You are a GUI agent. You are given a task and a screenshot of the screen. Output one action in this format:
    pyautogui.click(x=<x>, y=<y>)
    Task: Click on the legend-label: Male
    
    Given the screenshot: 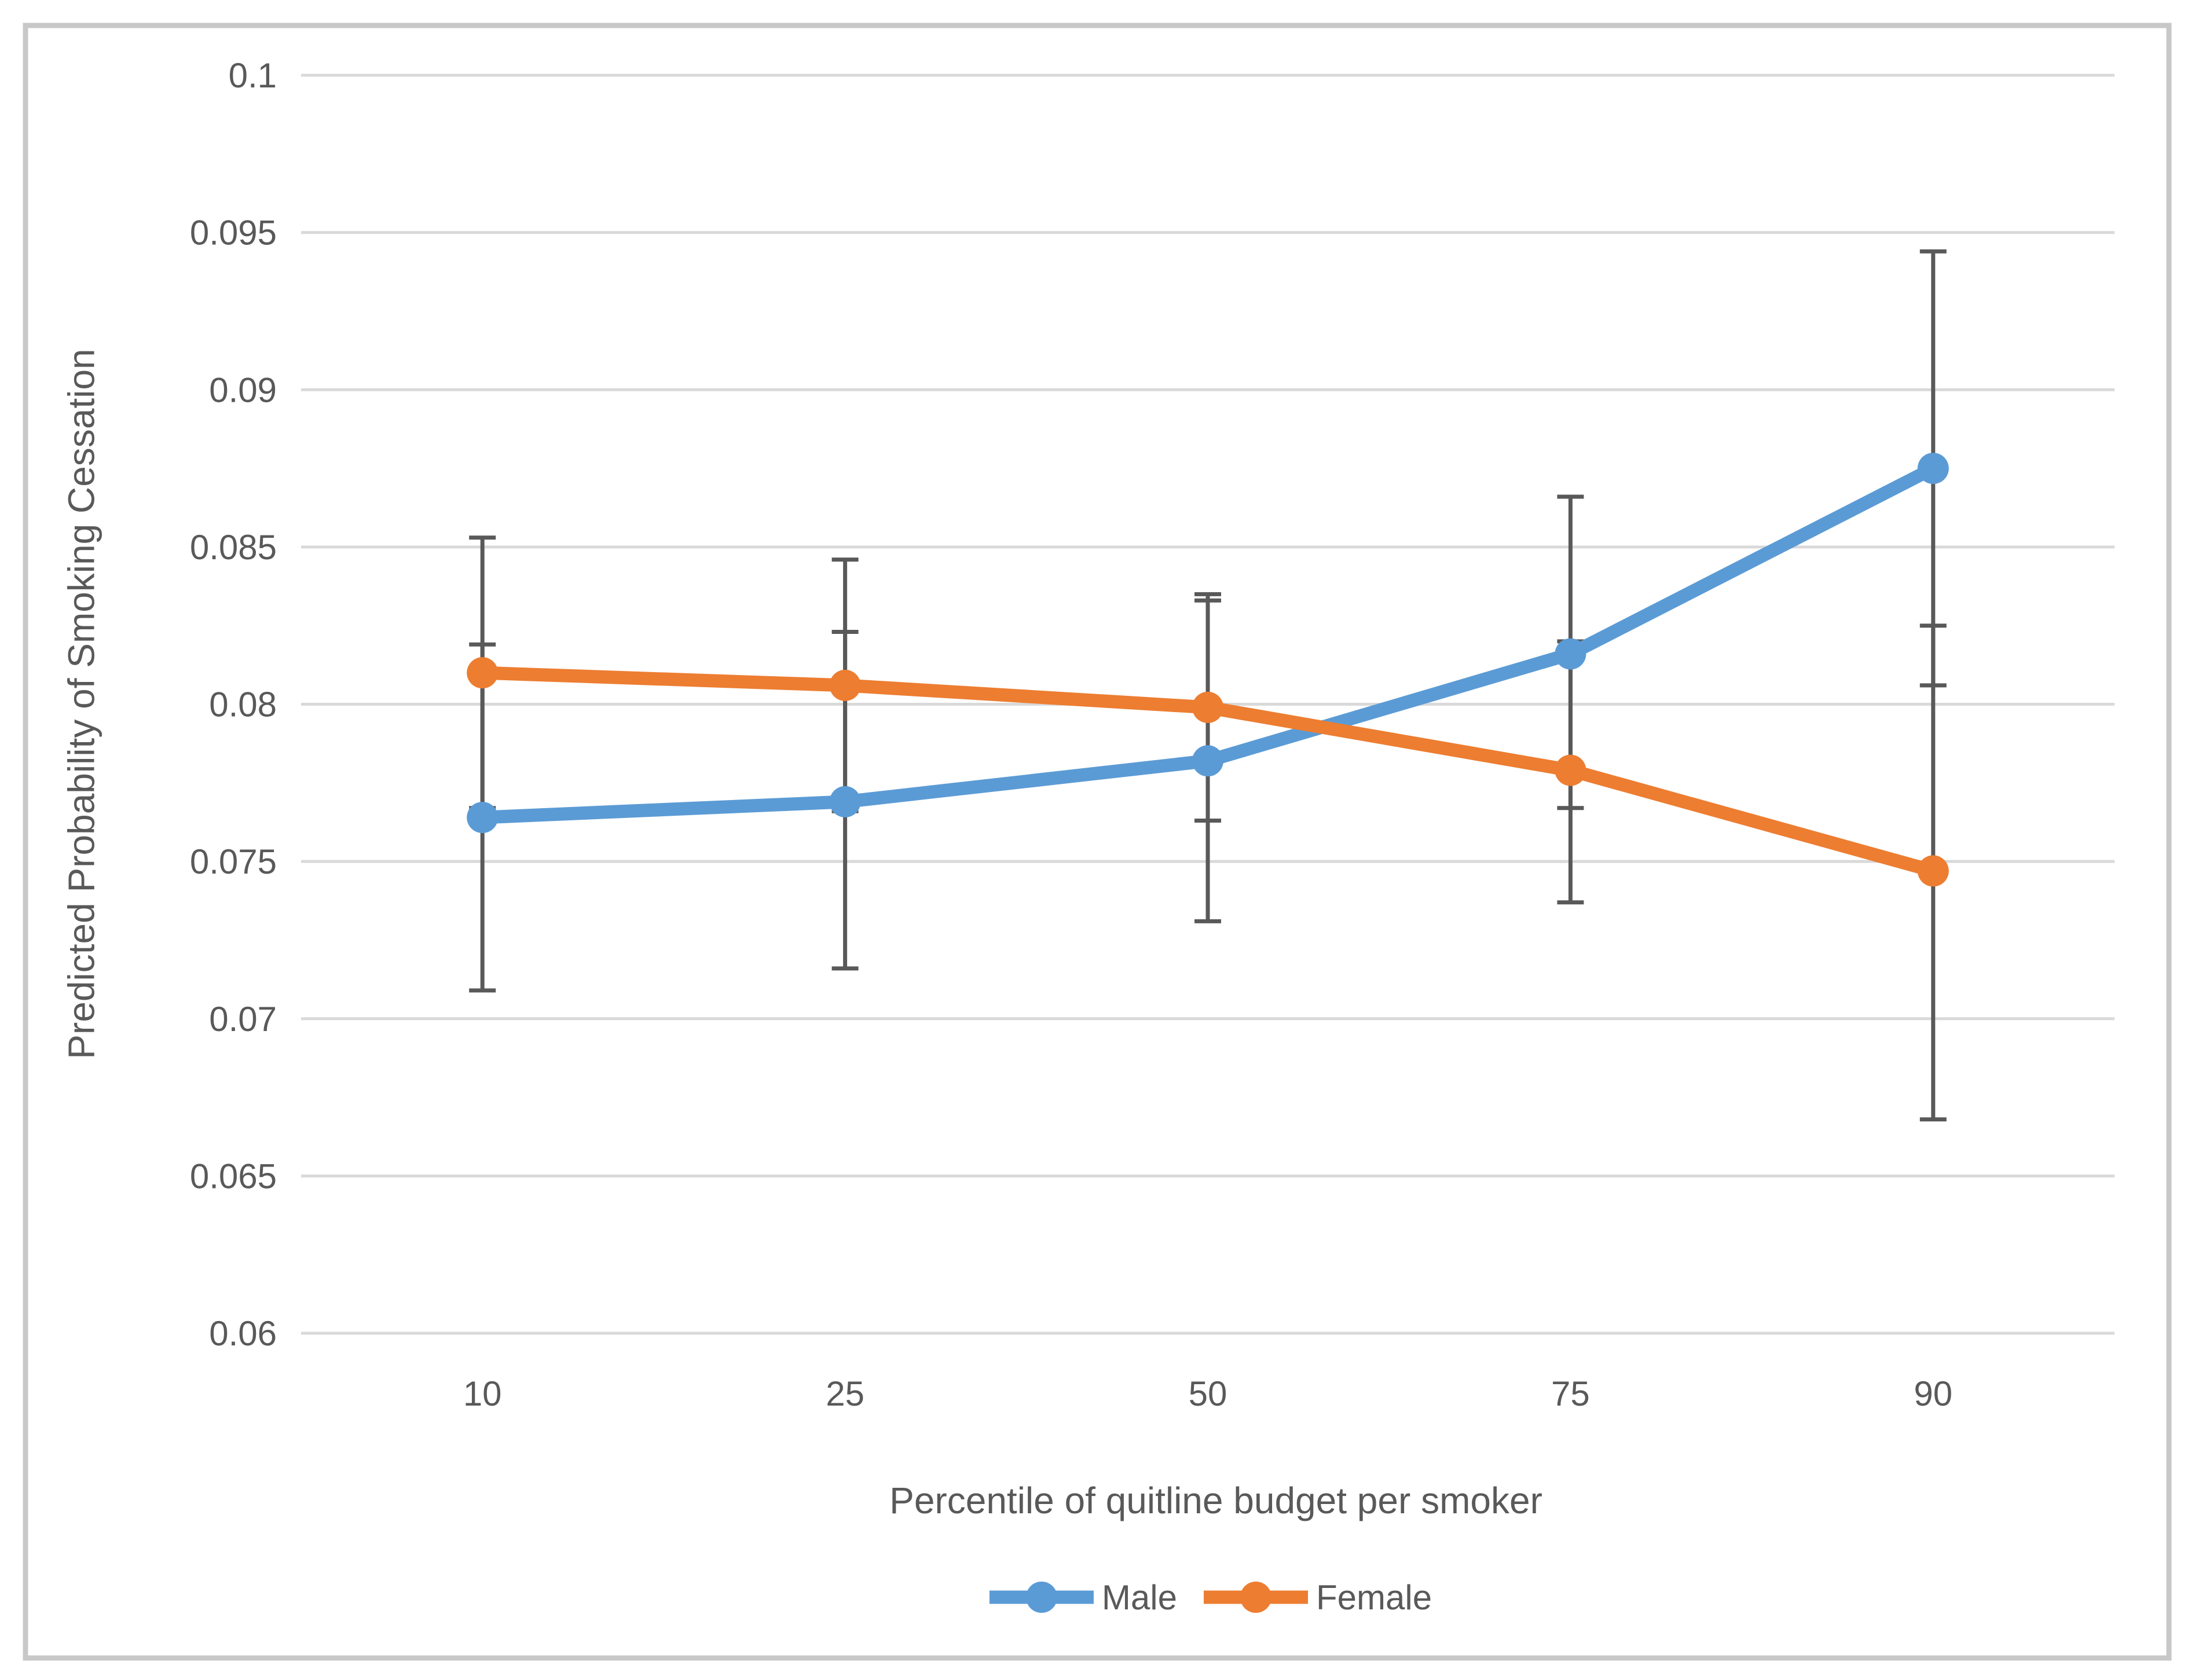 What is the action you would take?
    pyautogui.click(x=1139, y=1597)
    